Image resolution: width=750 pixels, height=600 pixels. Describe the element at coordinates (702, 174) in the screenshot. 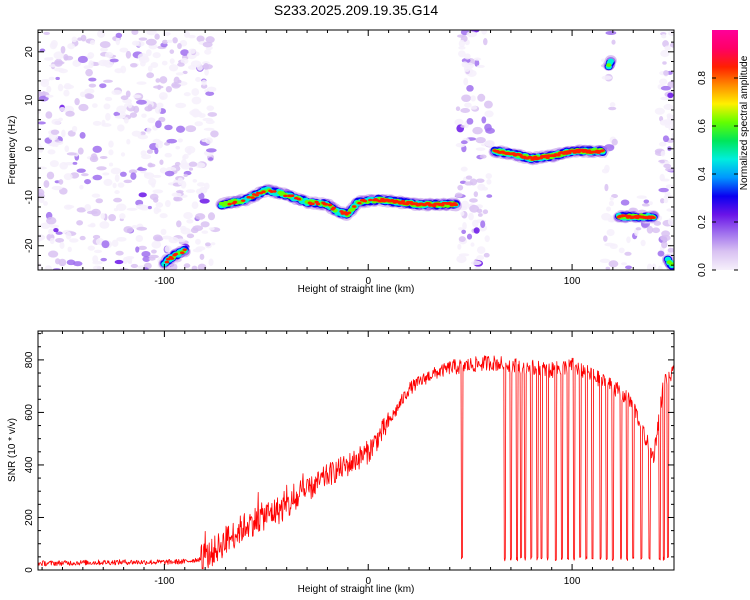

I see `colorbar-tick-label: 0.4` at that location.